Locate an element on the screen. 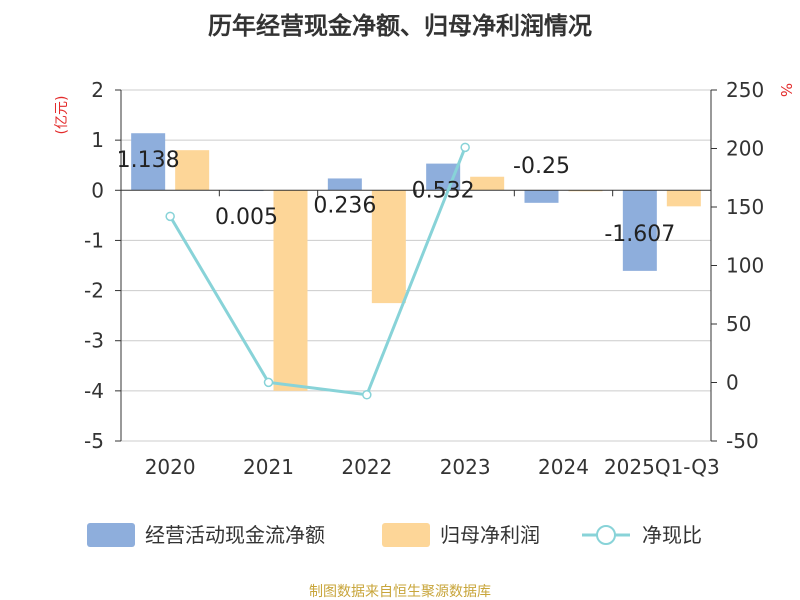  left-tick-label: -2 is located at coordinates (94, 291).